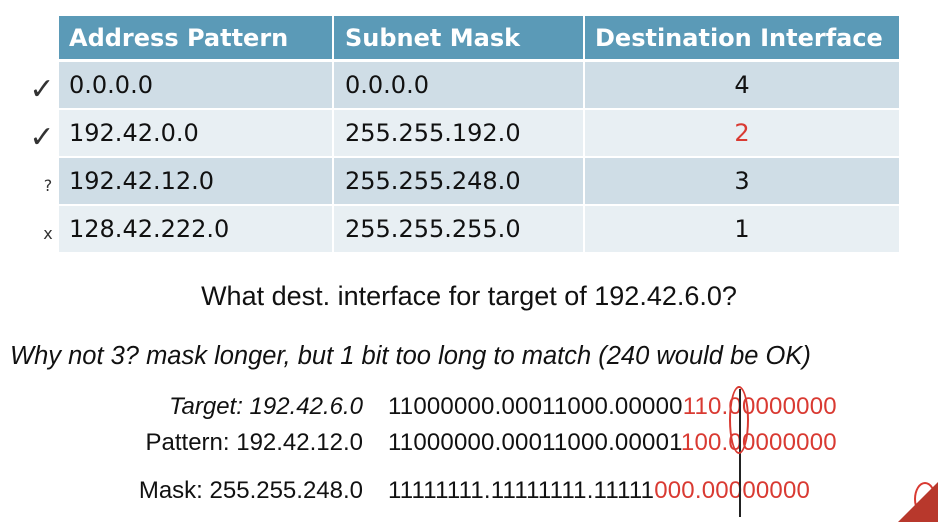  I want to click on mask-bits: 11111111.11111111.11111000.00000000, so click(599, 491).